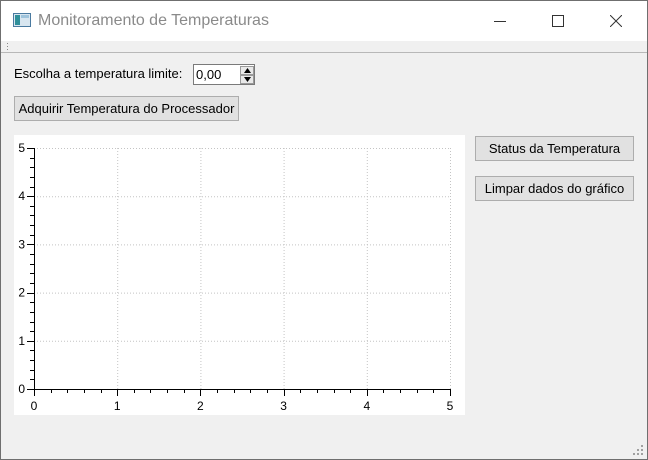 This screenshot has height=460, width=648. Describe the element at coordinates (7, 46) in the screenshot. I see `toolbar-grip-icon` at that location.